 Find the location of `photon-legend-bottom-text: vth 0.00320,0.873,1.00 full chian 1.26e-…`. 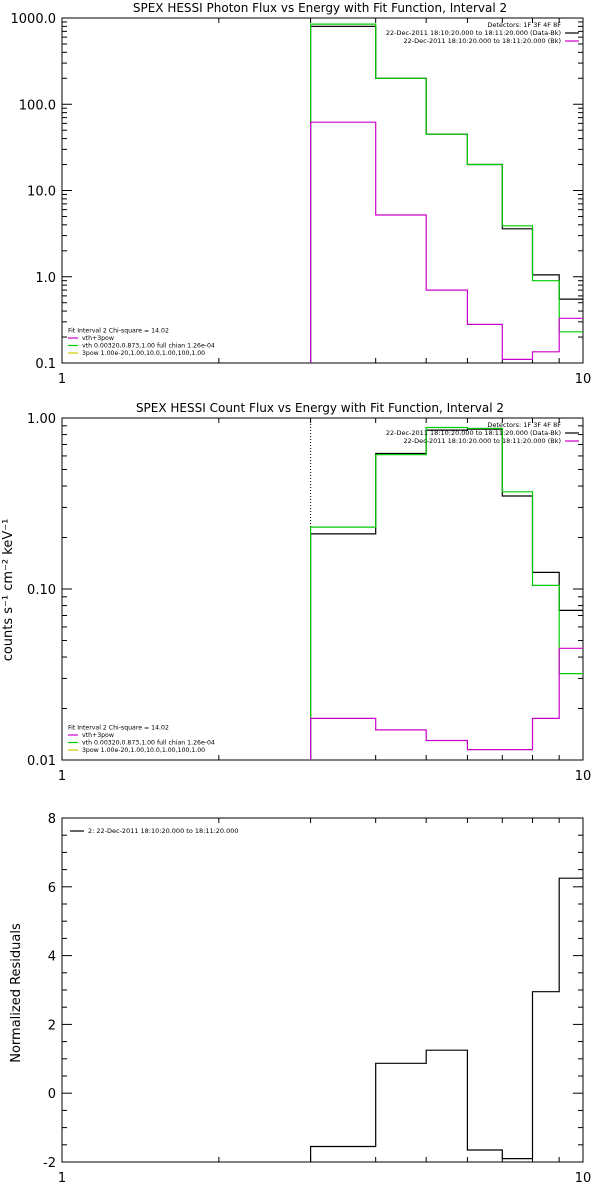

photon-legend-bottom-text: vth 0.00320,0.873,1.00 full chian 1.26e-… is located at coordinates (148, 346).